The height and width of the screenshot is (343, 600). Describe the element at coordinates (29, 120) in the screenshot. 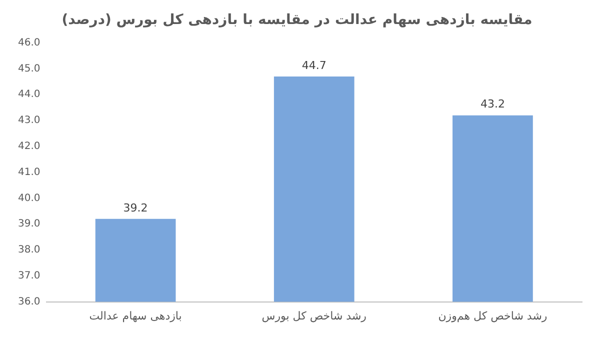

I see `y-tick-label: 43.0` at that location.